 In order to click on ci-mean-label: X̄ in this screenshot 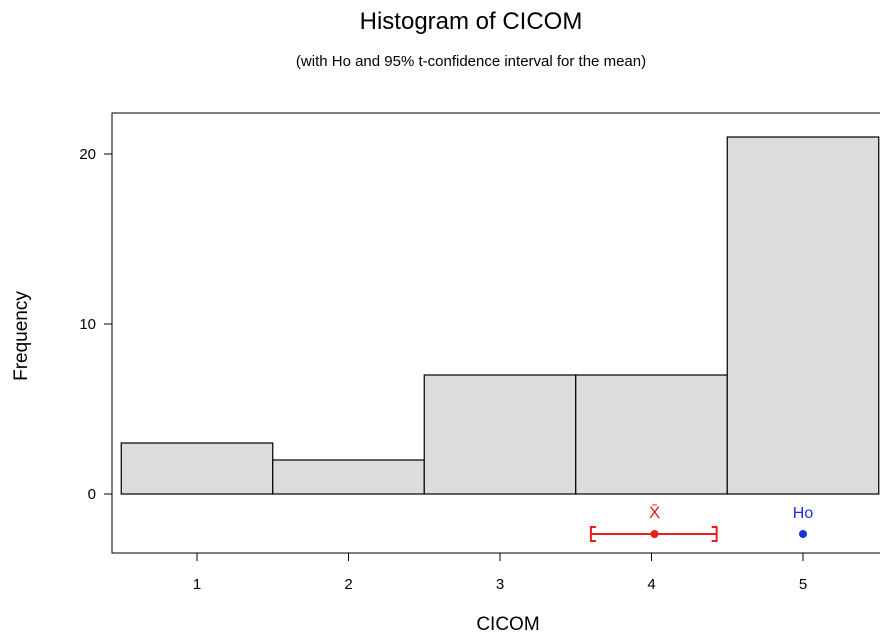, I will do `click(654, 512)`.